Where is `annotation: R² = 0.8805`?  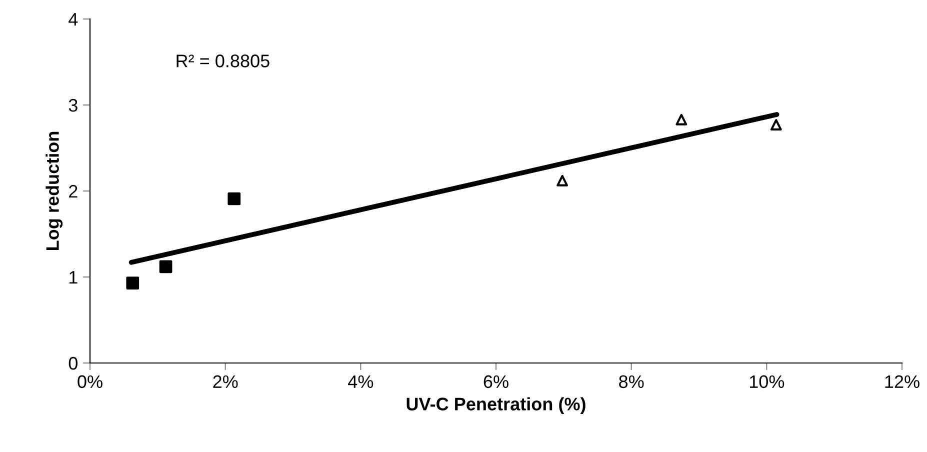 annotation: R² = 0.8805 is located at coordinates (223, 61).